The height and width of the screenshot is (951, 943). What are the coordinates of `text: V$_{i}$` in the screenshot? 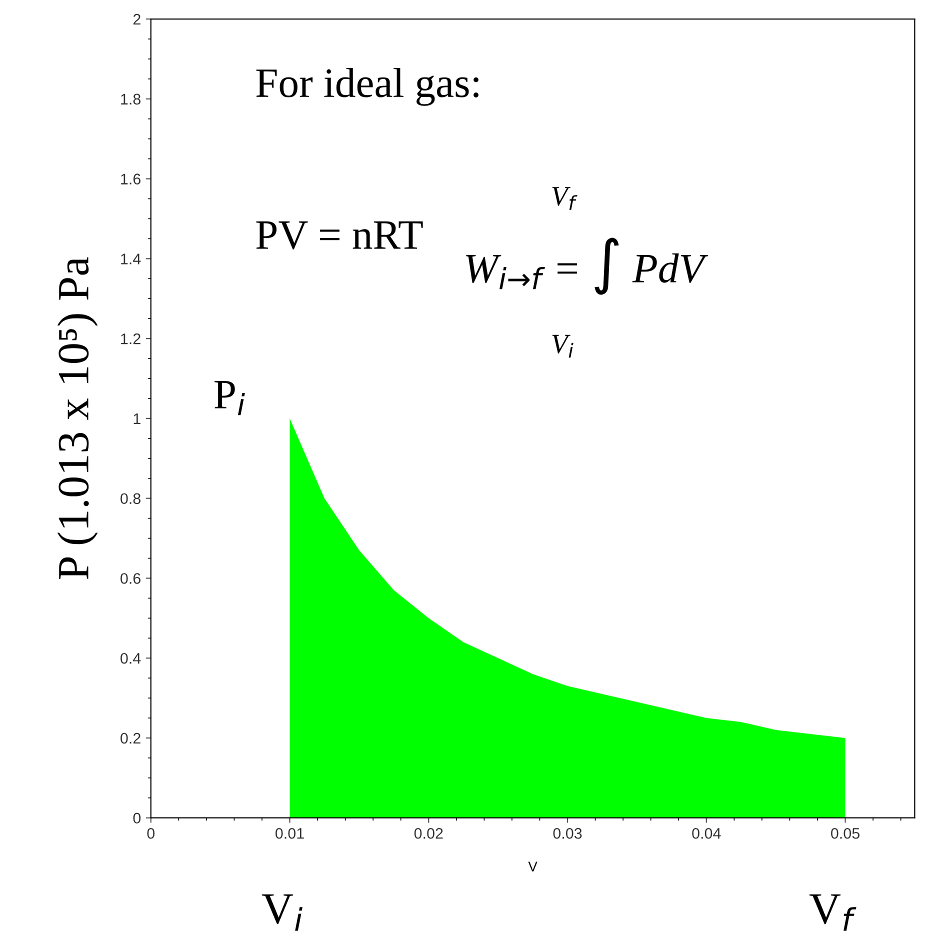 It's located at (282, 912).